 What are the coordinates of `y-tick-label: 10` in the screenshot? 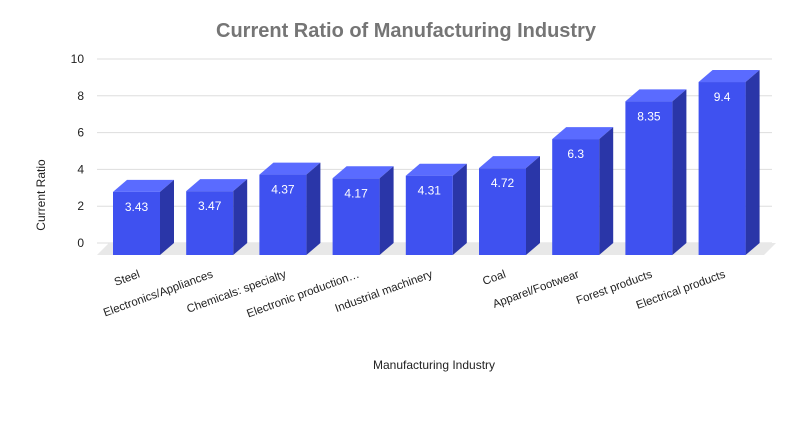 It's located at (78, 59).